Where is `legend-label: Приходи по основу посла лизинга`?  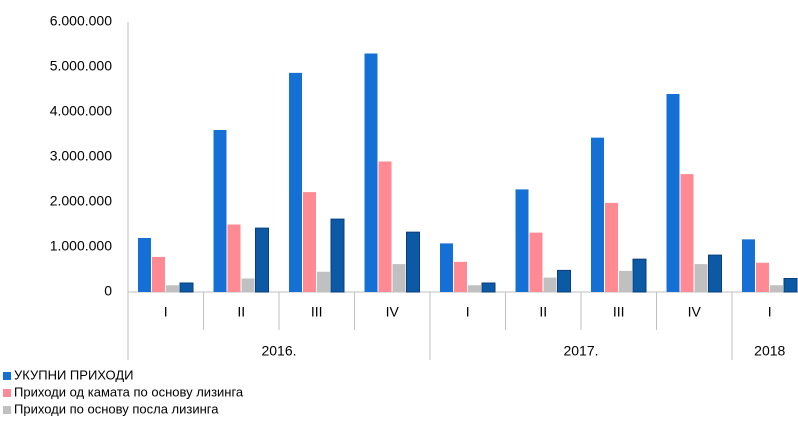 legend-label: Приходи по основу посла лизинга is located at coordinates (116, 408).